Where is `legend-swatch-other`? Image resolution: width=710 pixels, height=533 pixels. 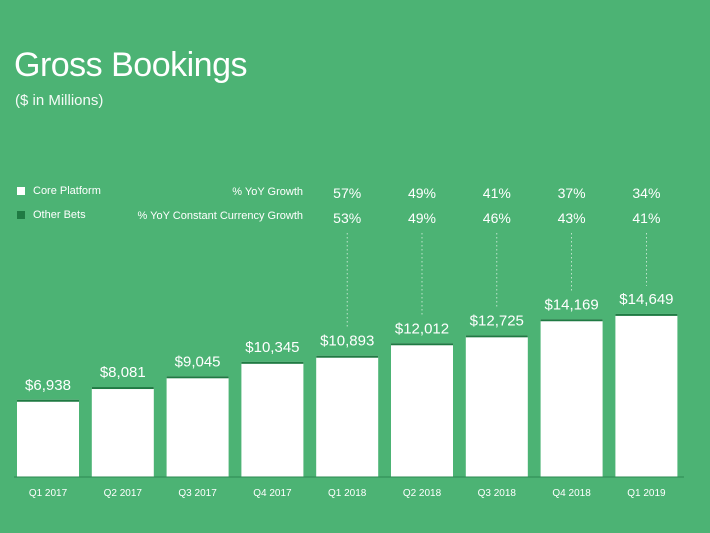 legend-swatch-other is located at coordinates (21, 215).